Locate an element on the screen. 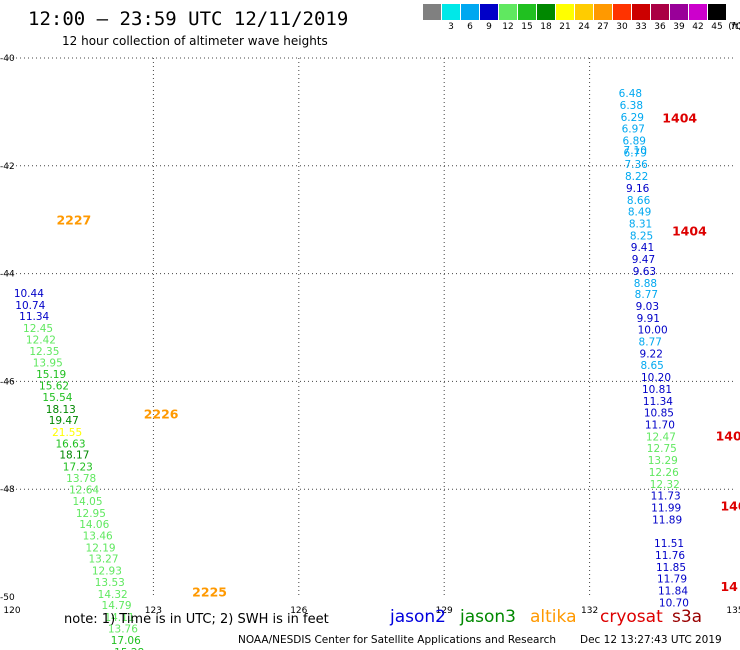 Image resolution: width=740 pixels, height=650 pixels. wave-height-label: 12.45 is located at coordinates (38, 329).